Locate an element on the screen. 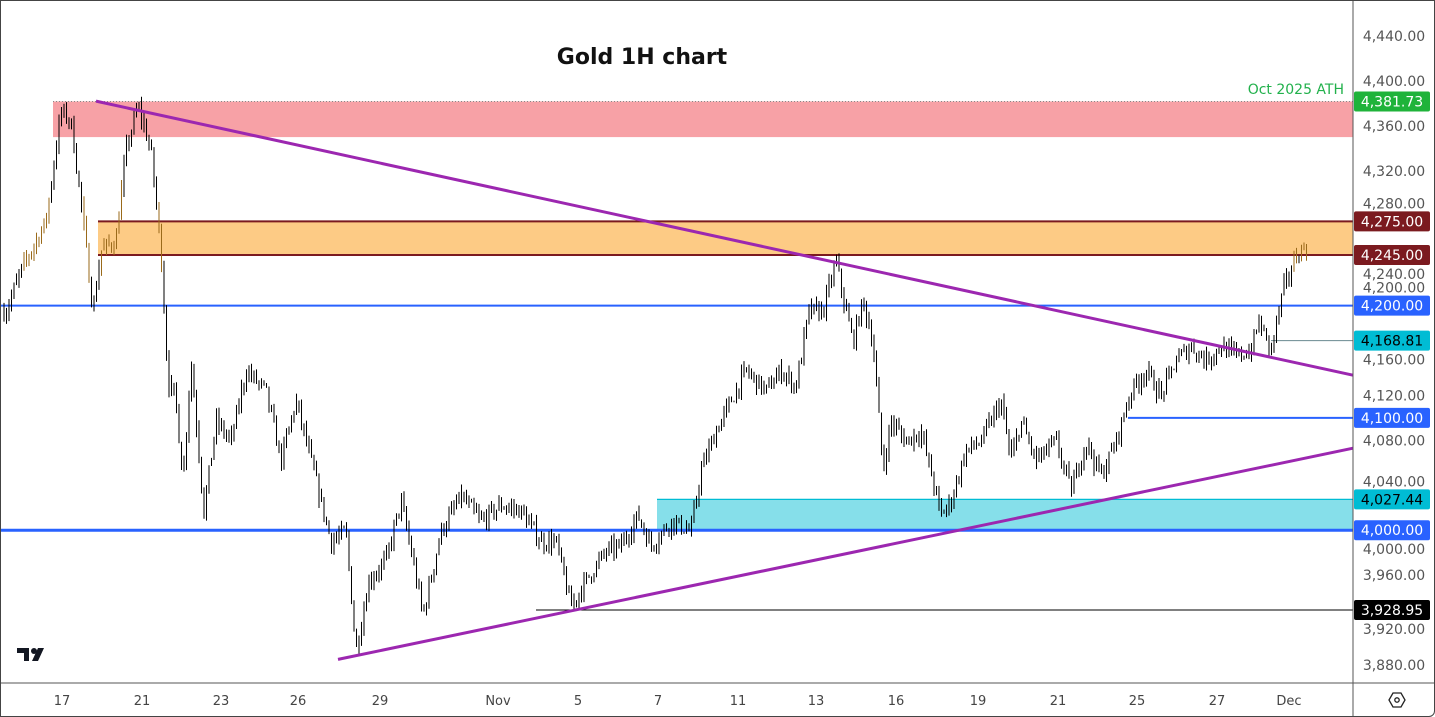  price-badge: 3,928.95 is located at coordinates (1392, 610).